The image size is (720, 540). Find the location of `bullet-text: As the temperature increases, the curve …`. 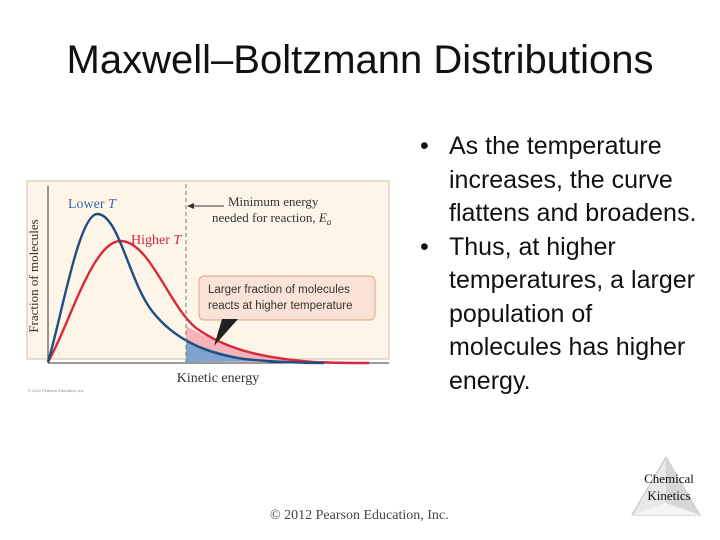

bullet-text: As the temperature increases, the curve … is located at coordinates (573, 179).